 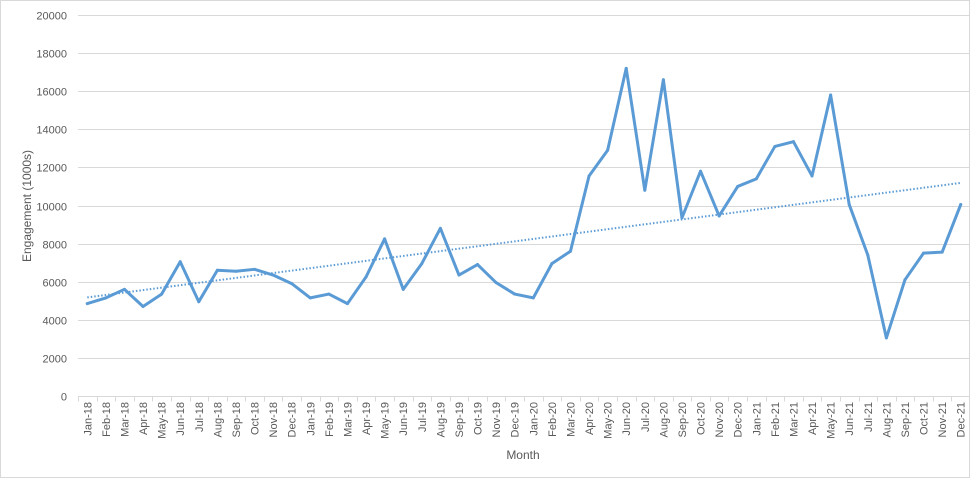 What do you see at coordinates (664, 419) in the screenshot?
I see `x-tick-label: Aug-20` at bounding box center [664, 419].